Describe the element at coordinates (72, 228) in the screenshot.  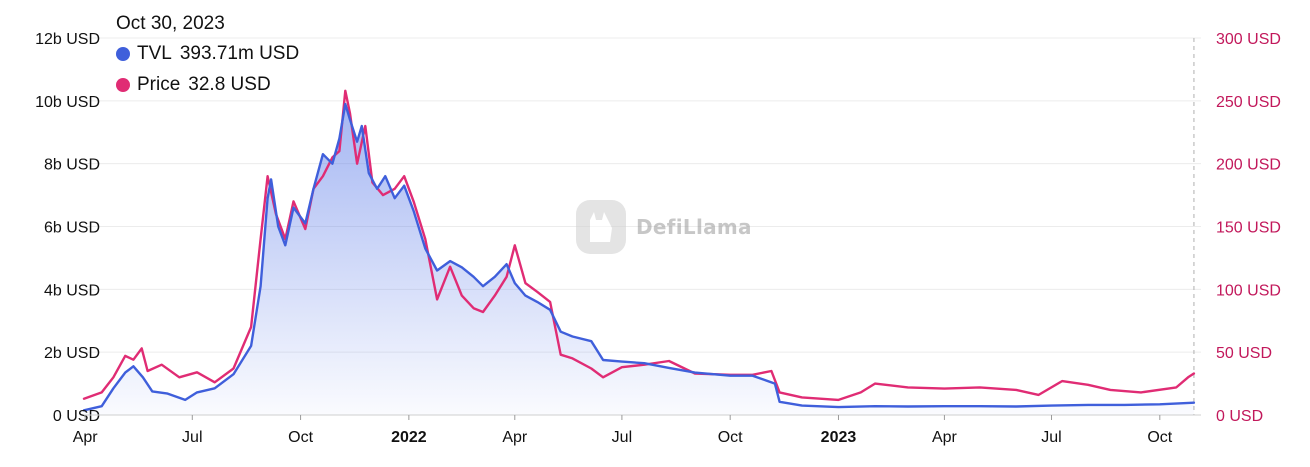
I see `left-axis-tick-label: 6b USD` at that location.